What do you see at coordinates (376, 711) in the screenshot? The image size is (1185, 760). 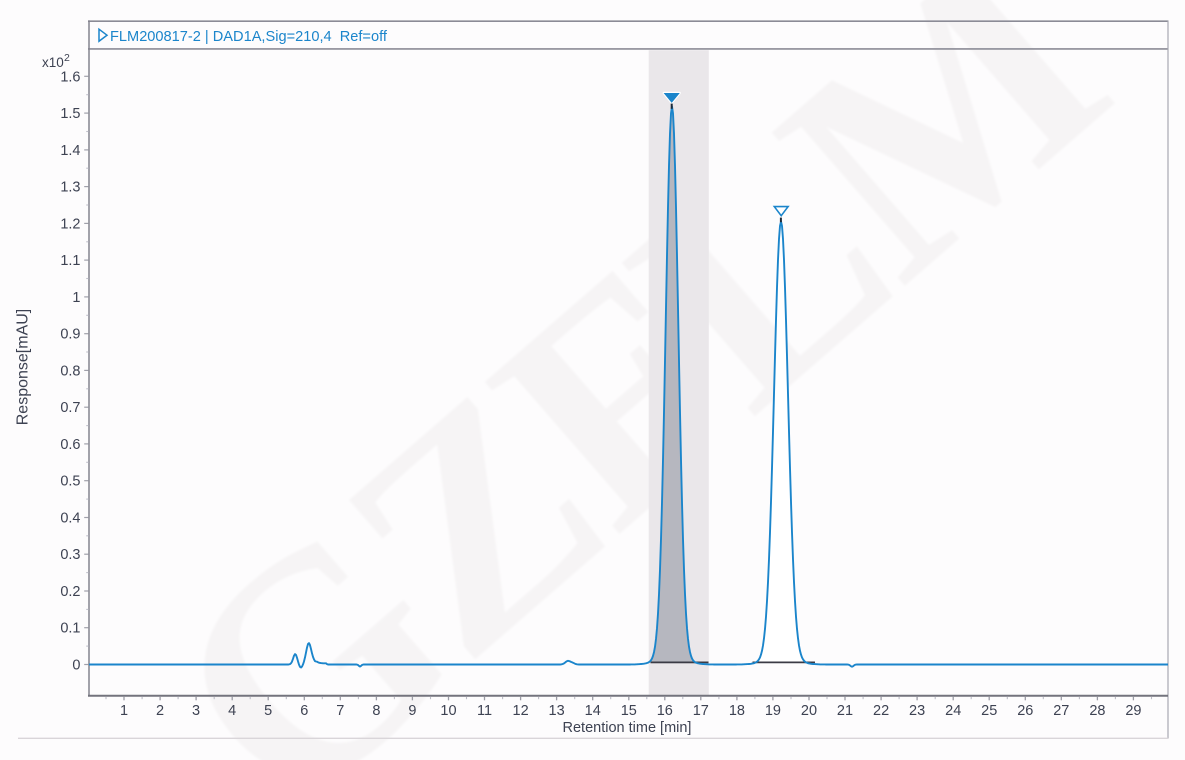 I see `svg-text: 8` at bounding box center [376, 711].